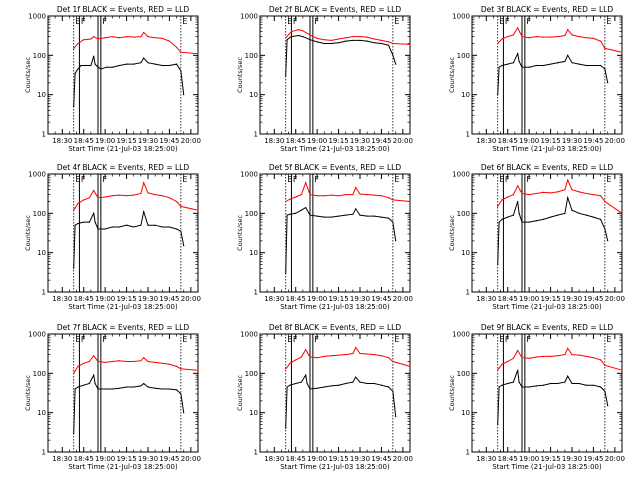 The image size is (640, 480). I want to click on x-axis-label: Start Time (21-Jul-03 18:25:00), so click(123, 149).